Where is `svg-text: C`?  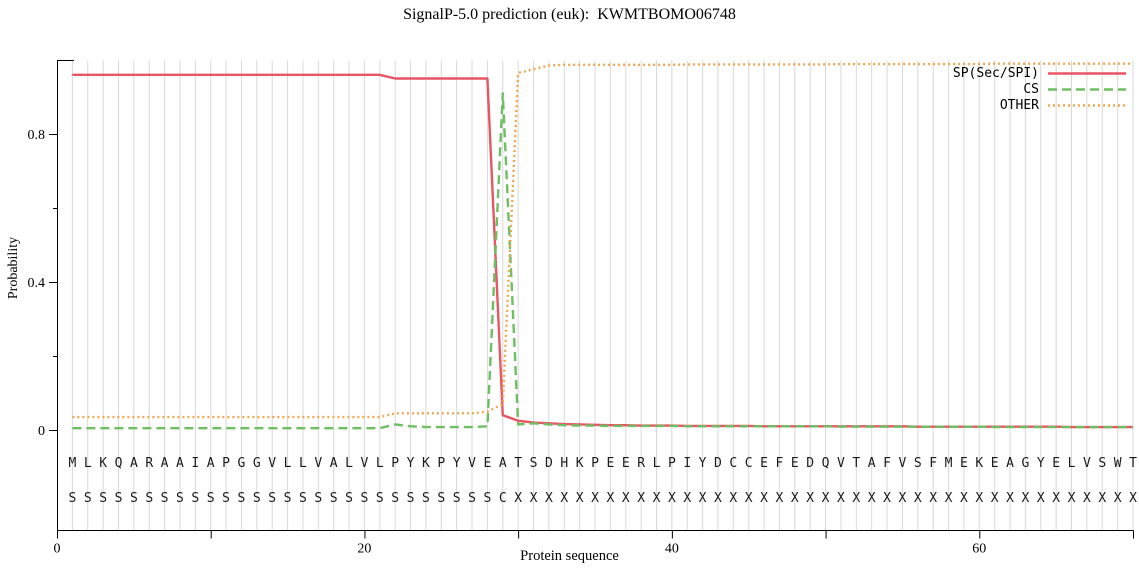
svg-text: C is located at coordinates (733, 463).